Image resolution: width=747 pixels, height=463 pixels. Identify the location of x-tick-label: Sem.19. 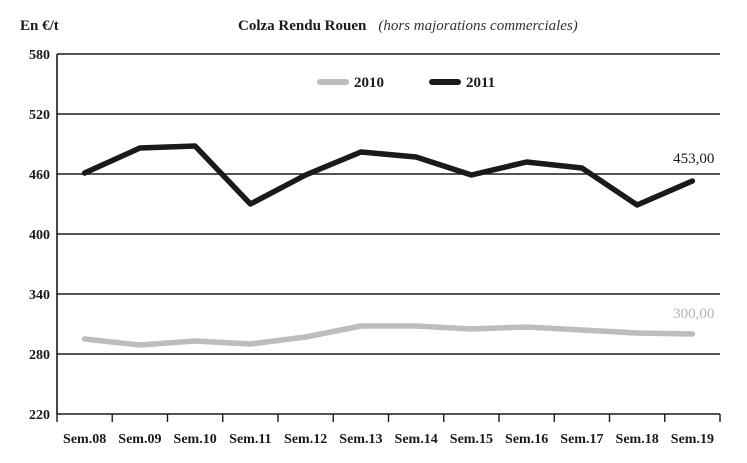
(692, 439).